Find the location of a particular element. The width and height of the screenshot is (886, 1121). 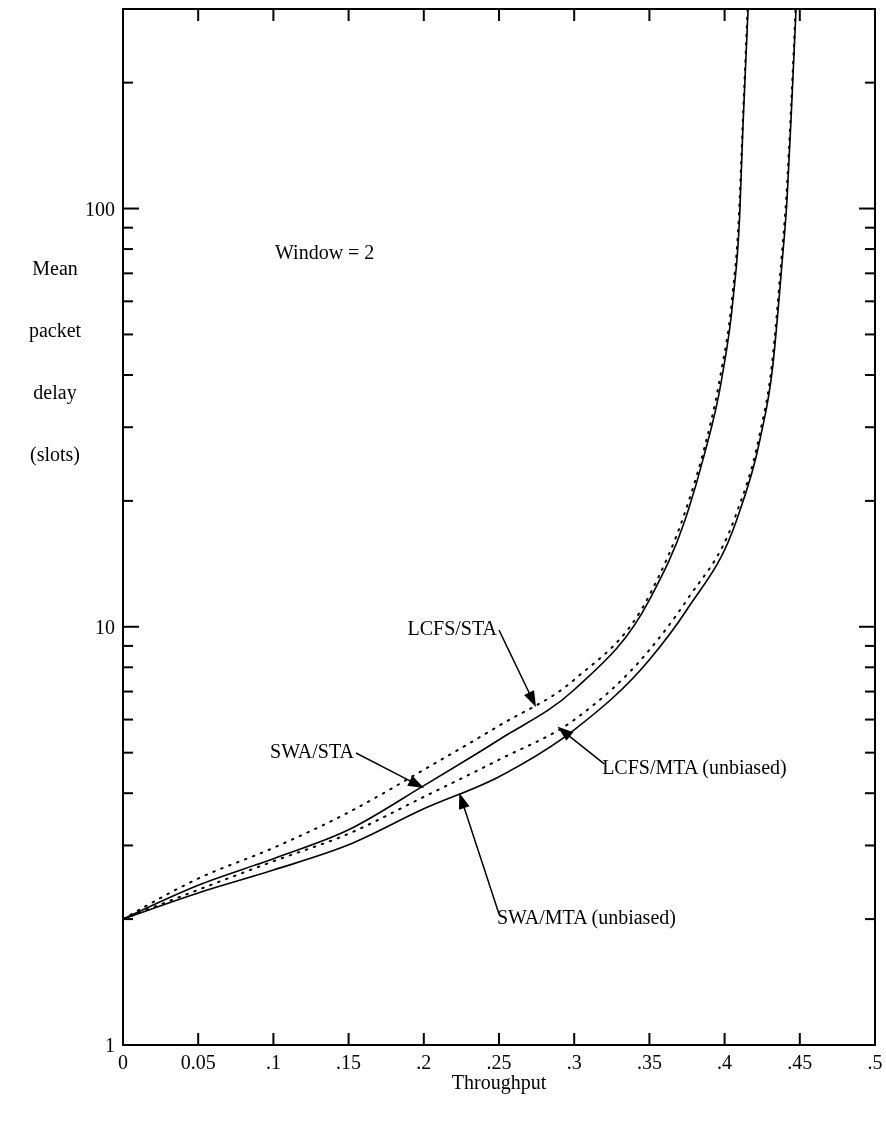

x-axis-title: Throughput is located at coordinates (499, 1082).